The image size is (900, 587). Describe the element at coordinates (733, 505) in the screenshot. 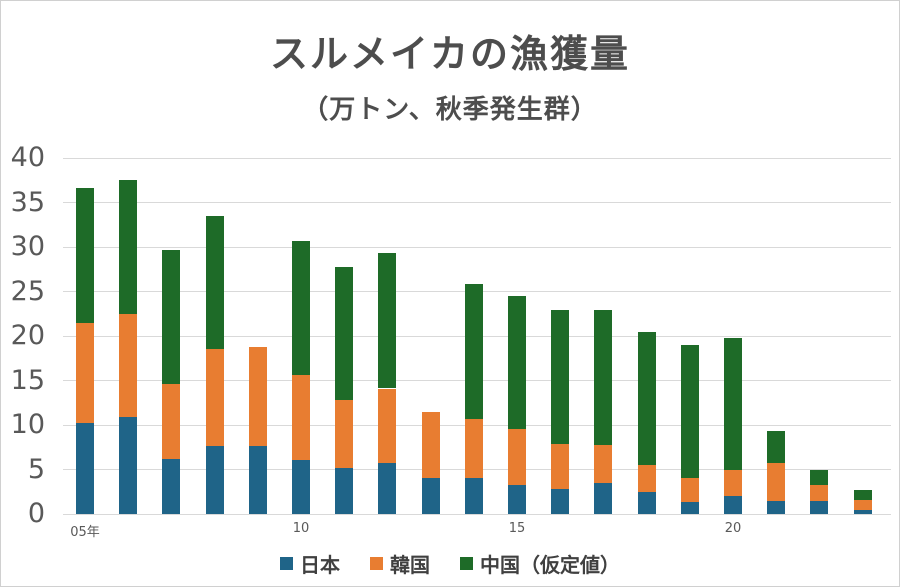

I see `bar-segment-japan-2020` at that location.